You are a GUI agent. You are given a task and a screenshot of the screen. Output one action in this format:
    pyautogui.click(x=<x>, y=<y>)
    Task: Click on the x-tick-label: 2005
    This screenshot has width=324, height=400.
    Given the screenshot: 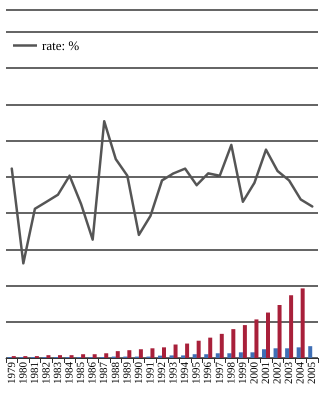 What is the action you would take?
    pyautogui.click(x=312, y=373)
    